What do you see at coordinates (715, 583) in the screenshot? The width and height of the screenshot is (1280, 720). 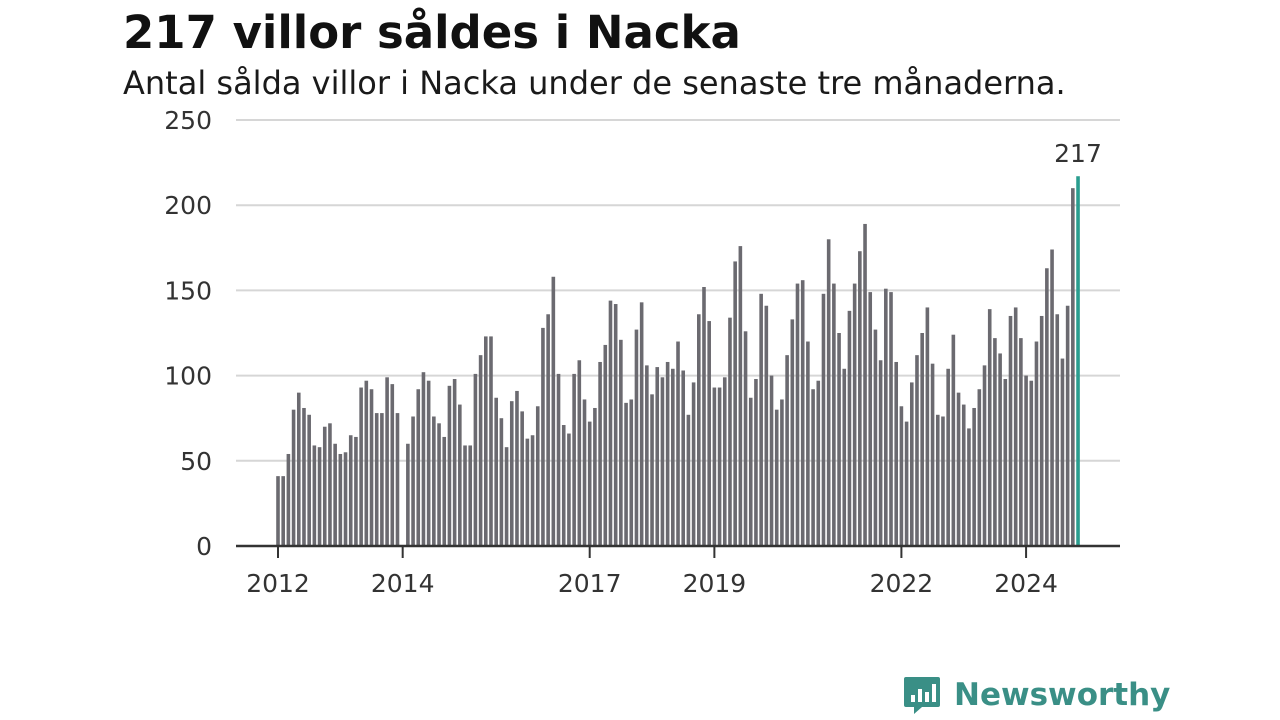 I see `x-tick-label: 2019` at bounding box center [715, 583].